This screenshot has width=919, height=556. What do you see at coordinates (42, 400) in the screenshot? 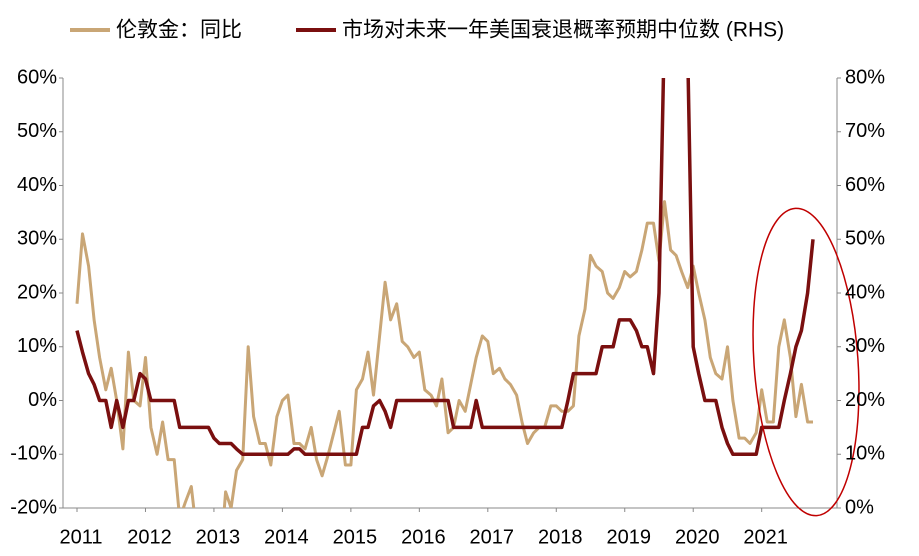
I see `y-tick-label: 0%` at bounding box center [42, 400].